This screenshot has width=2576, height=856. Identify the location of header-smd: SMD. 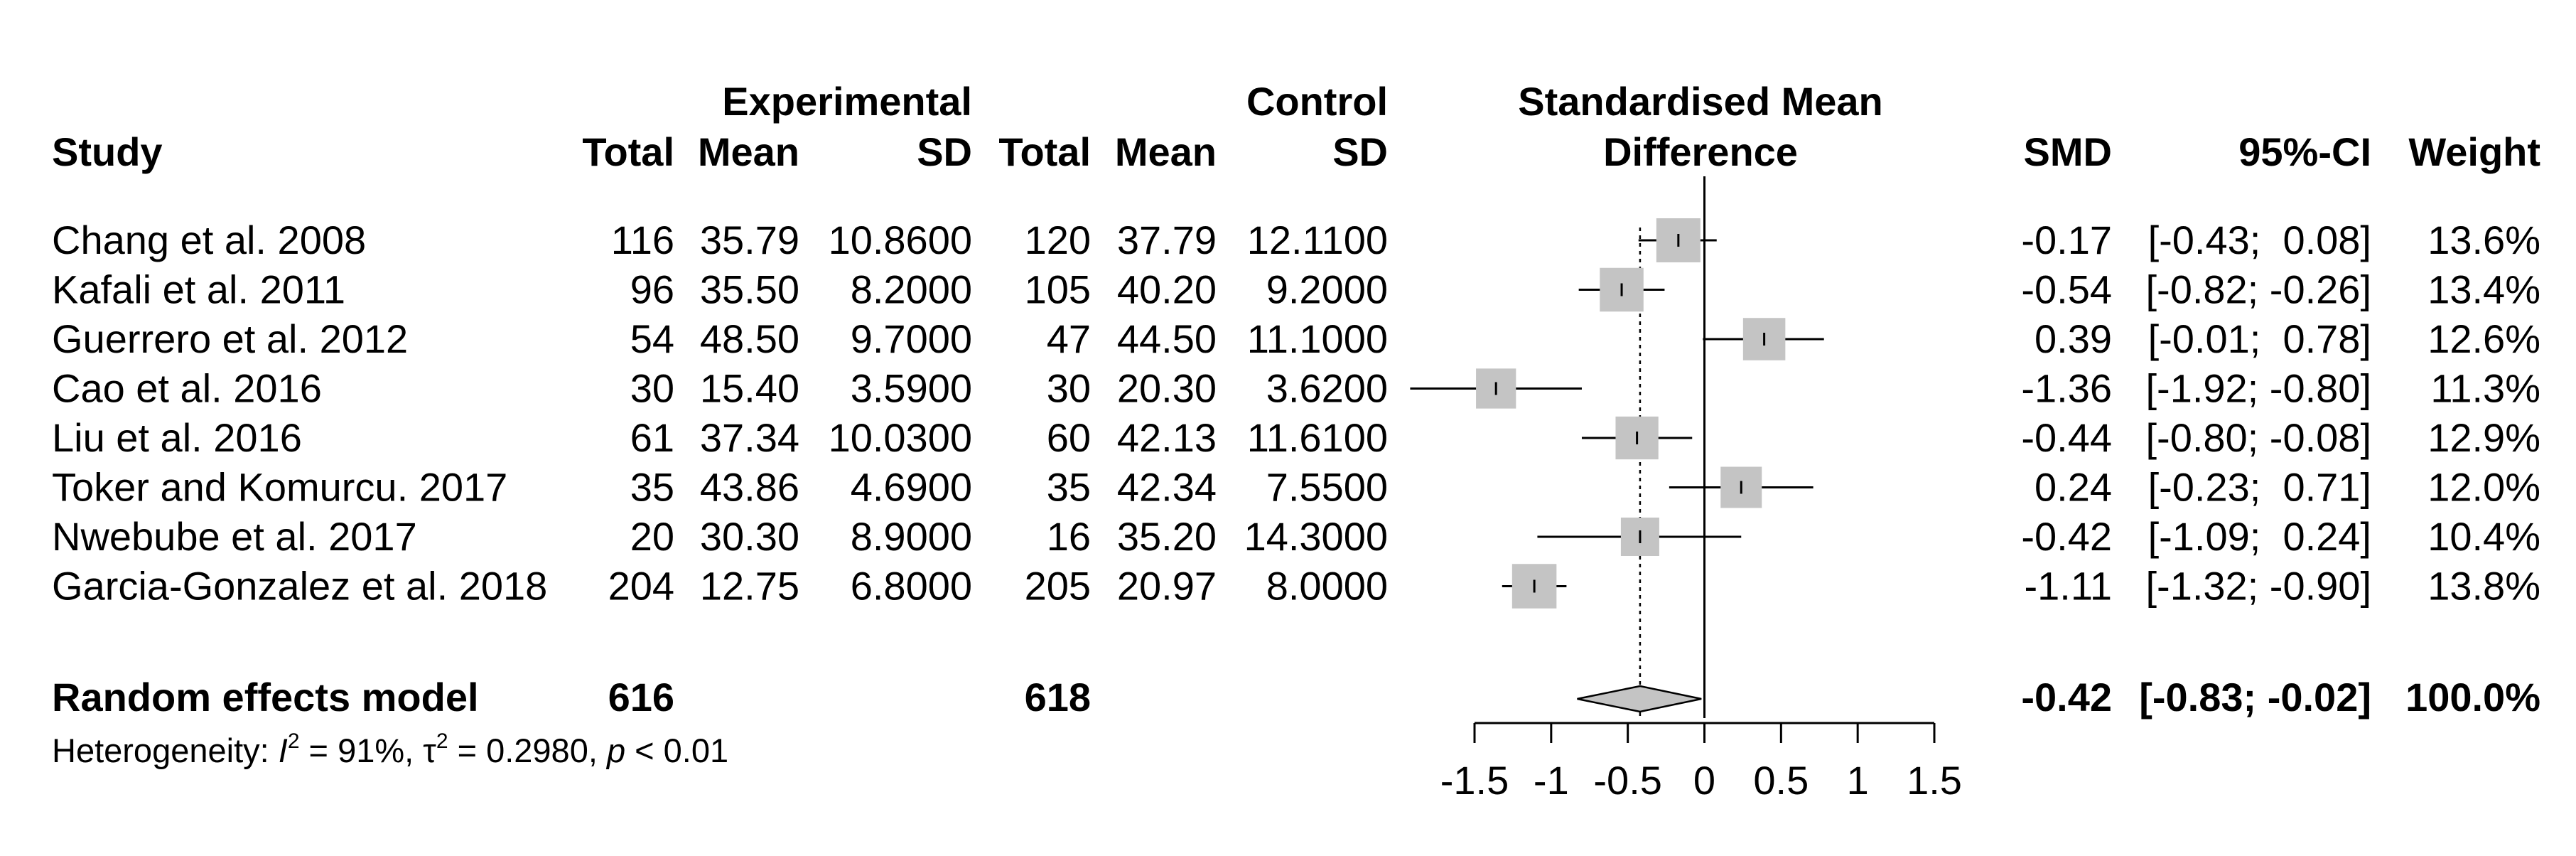
(2068, 151).